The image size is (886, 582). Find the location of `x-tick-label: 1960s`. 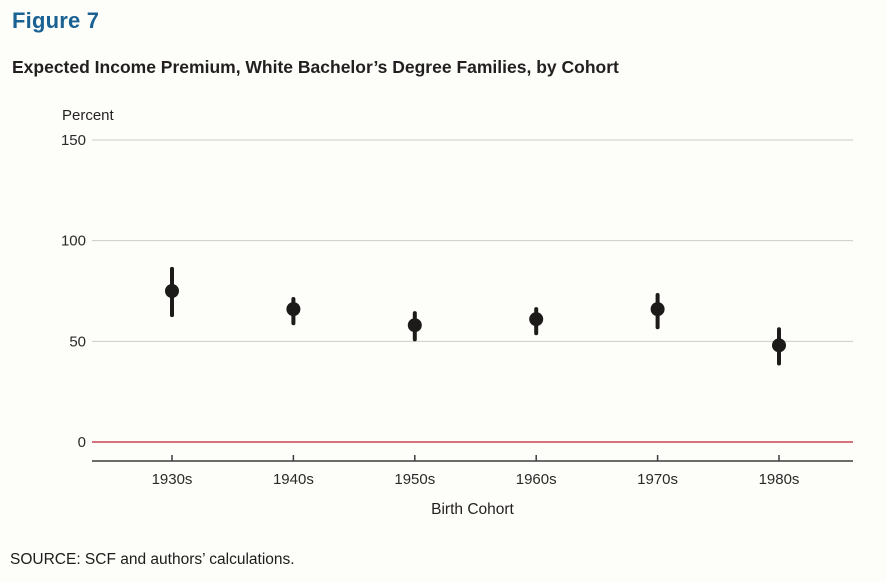

x-tick-label: 1960s is located at coordinates (536, 479).